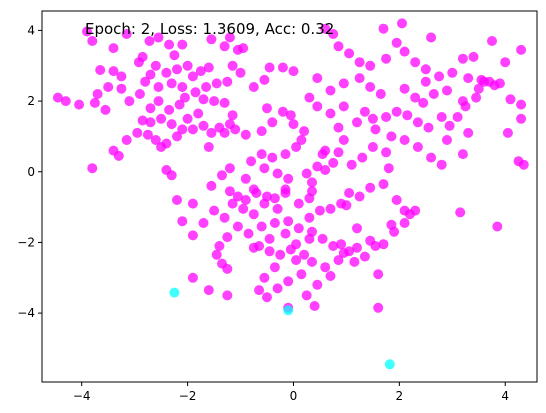 The width and height of the screenshot is (546, 413). I want to click on chart-annotation: Epoch: 2, Loss: 1.3609, Acc: 0.32, so click(209, 29).